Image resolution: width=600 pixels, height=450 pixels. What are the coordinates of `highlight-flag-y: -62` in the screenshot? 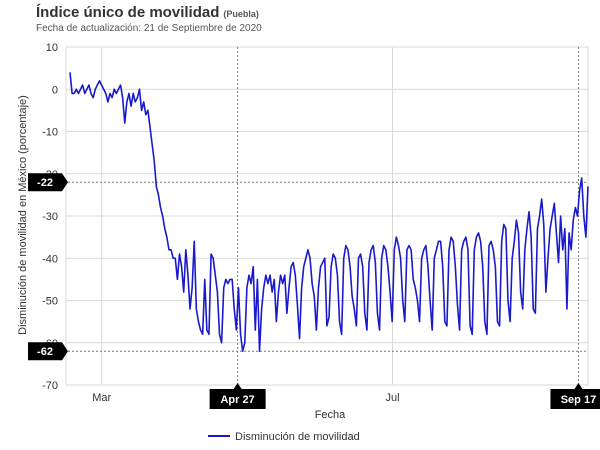 It's located at (48, 351).